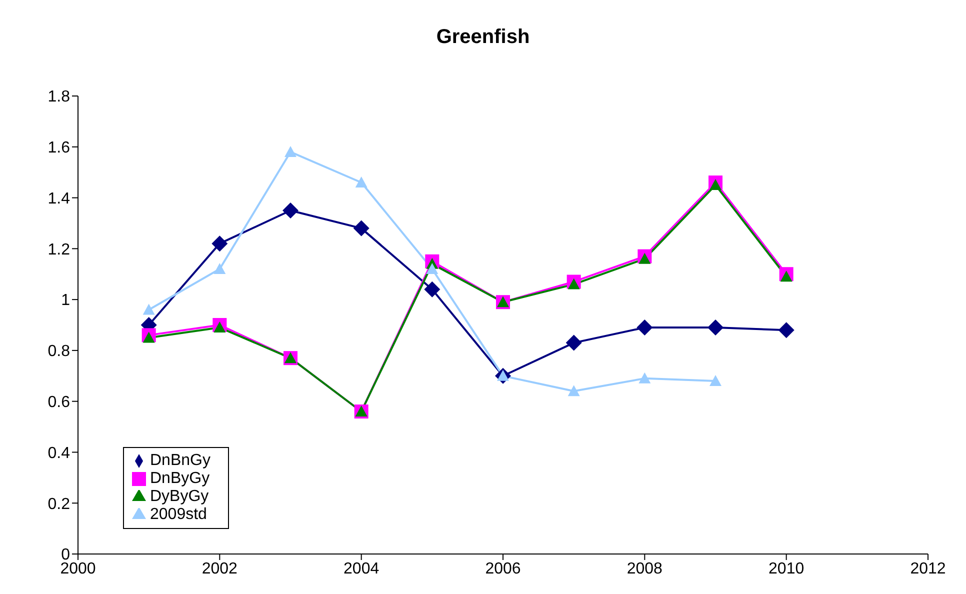 Image resolution: width=966 pixels, height=594 pixels. Describe the element at coordinates (59, 351) in the screenshot. I see `y-tick-label: 0.8` at that location.